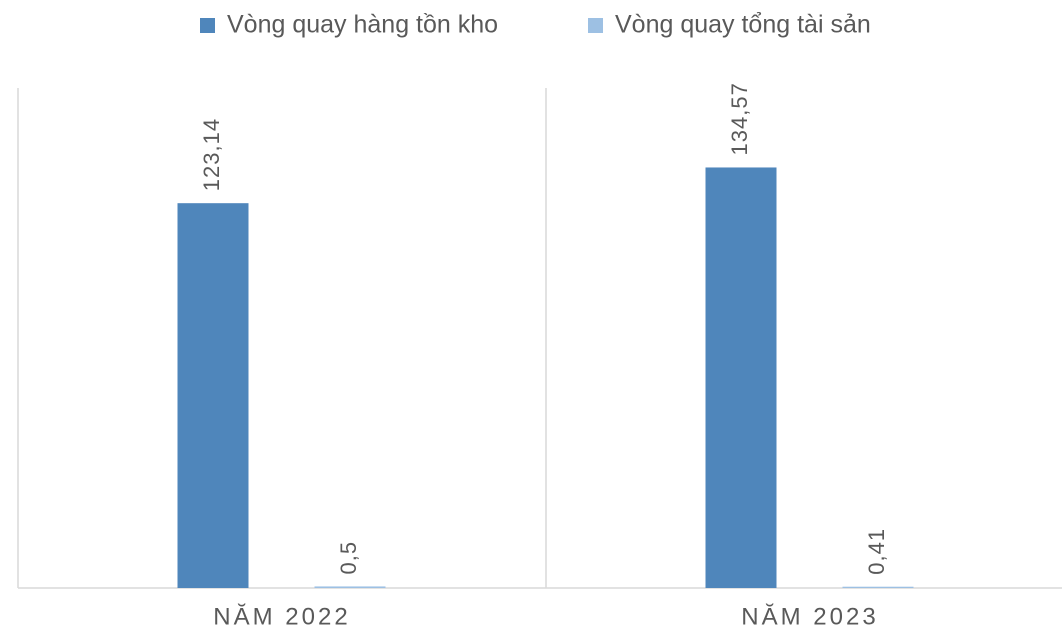 This screenshot has width=1062, height=634. Describe the element at coordinates (743, 25) in the screenshot. I see `legend-label: Vòng quay tổng tài sản` at that location.